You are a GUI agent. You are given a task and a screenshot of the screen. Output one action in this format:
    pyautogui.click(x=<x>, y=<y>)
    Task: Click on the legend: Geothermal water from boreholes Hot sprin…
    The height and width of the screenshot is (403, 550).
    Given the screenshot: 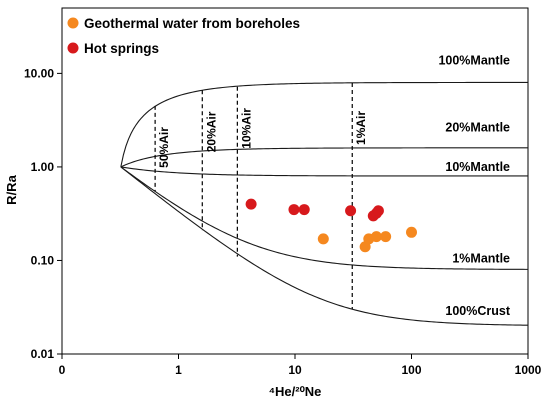 What is the action you would take?
    pyautogui.click(x=183, y=36)
    